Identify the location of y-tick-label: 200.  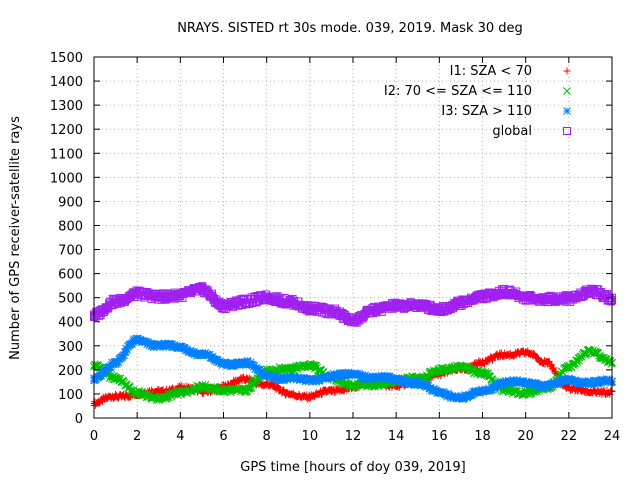
(70, 371).